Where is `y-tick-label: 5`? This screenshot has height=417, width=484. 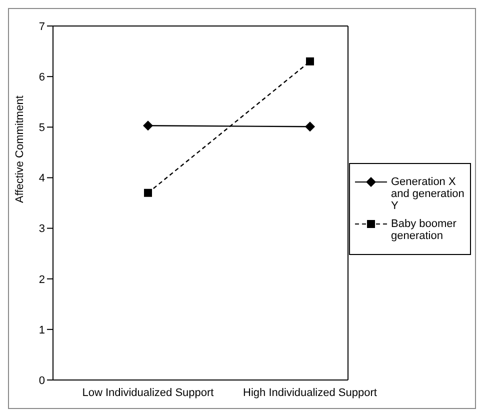
y-tick-label: 5 is located at coordinates (41, 128).